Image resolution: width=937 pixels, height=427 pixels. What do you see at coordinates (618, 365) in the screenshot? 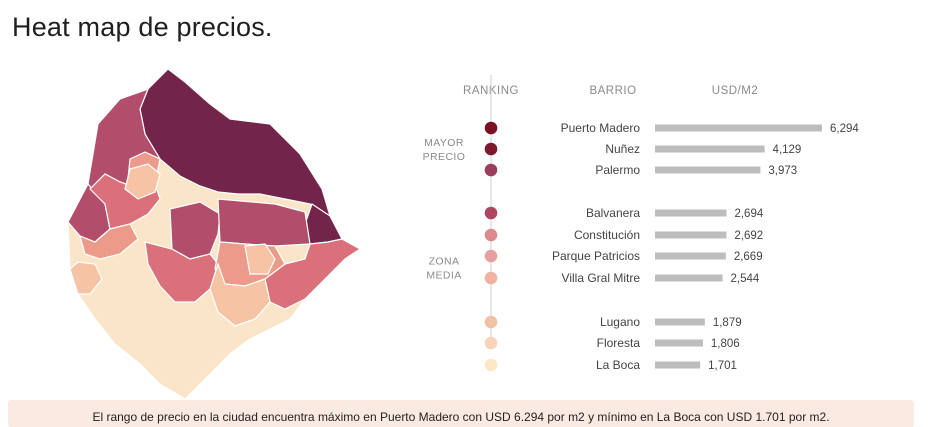
I see `barrio-label: La Boca` at bounding box center [618, 365].